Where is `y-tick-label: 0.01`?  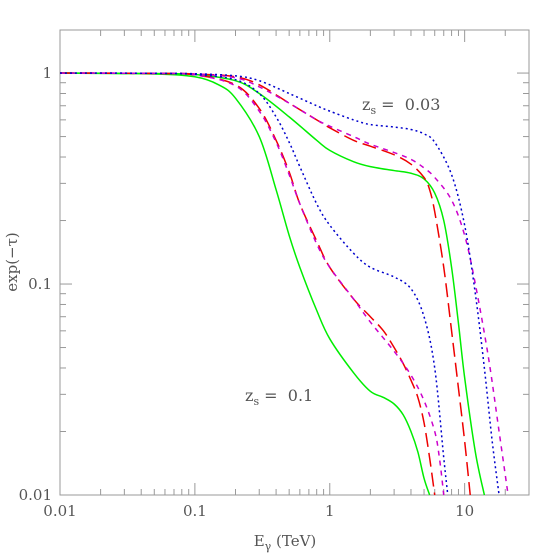 y-tick-label: 0.01 is located at coordinates (35, 495).